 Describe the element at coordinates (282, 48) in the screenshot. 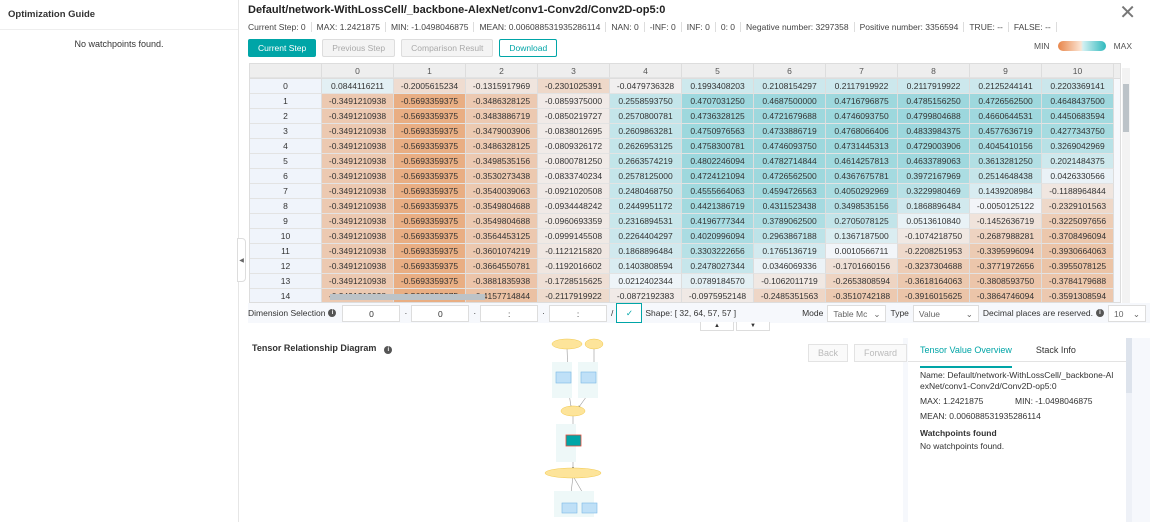

I see `current-step-button: Current Step` at that location.